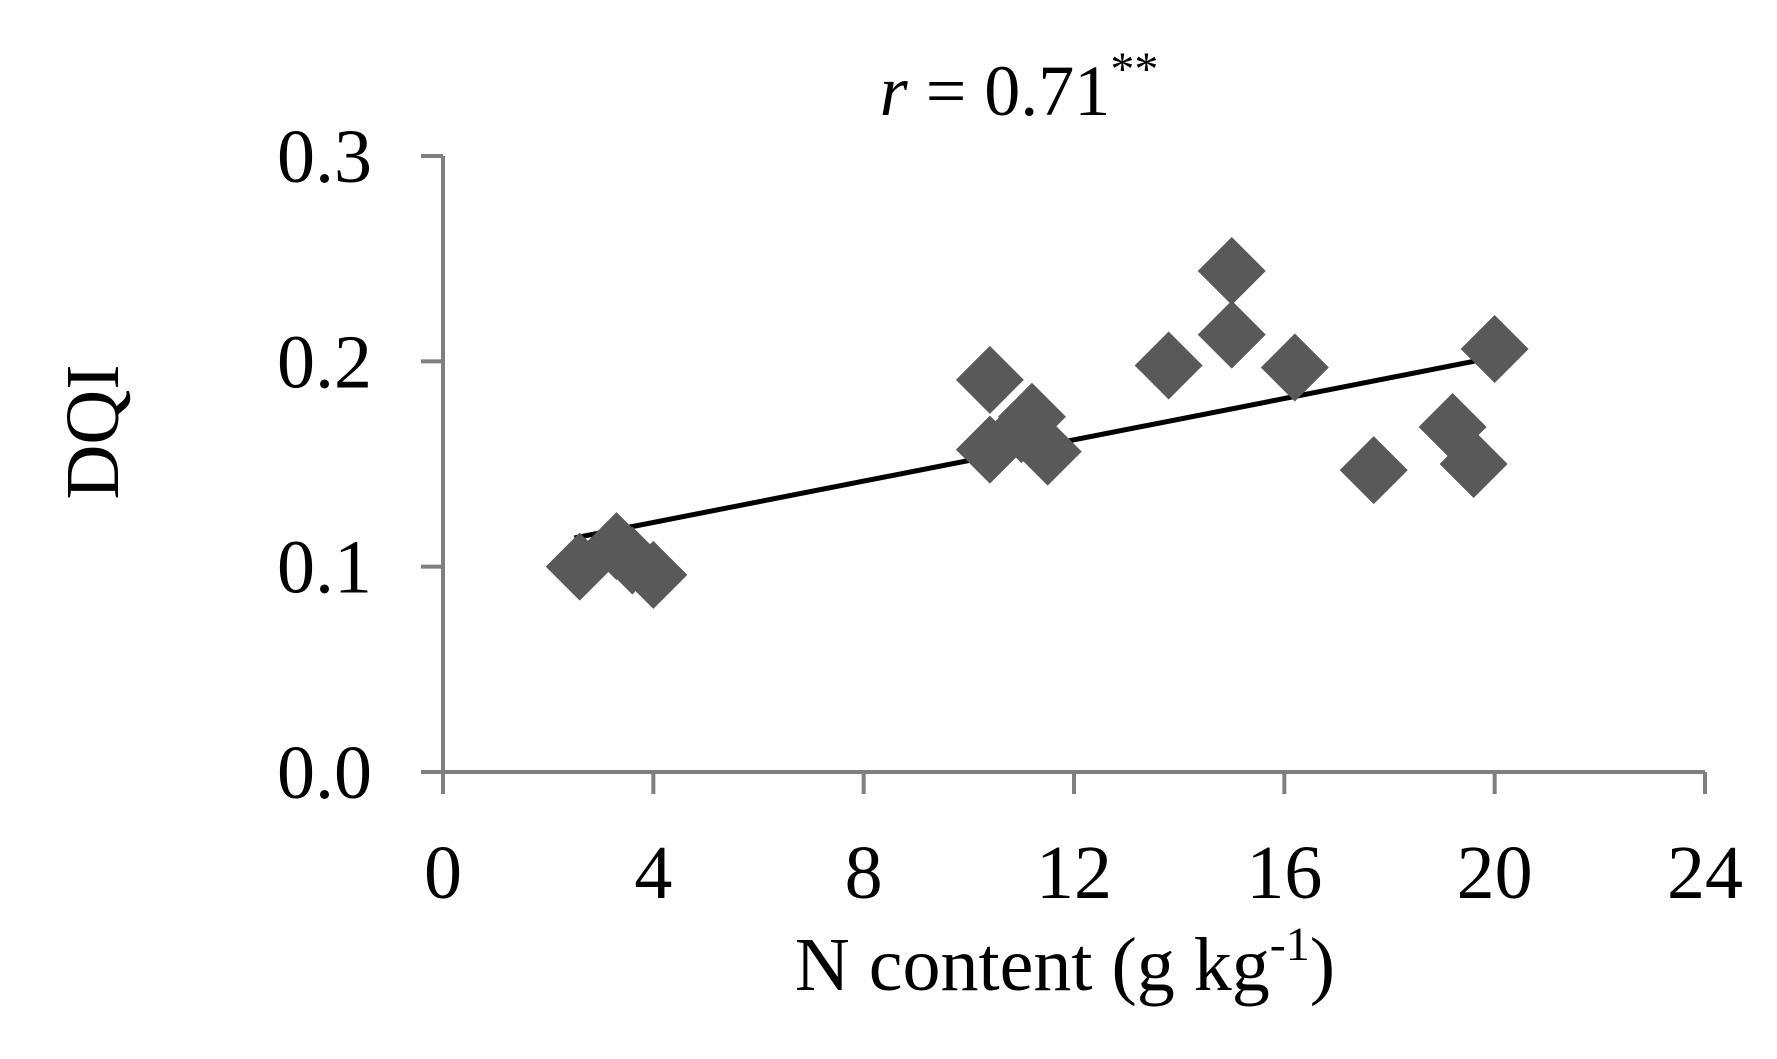 This screenshot has height=1059, width=1777. I want to click on x-axis-title-suffix: ), so click(1322, 965).